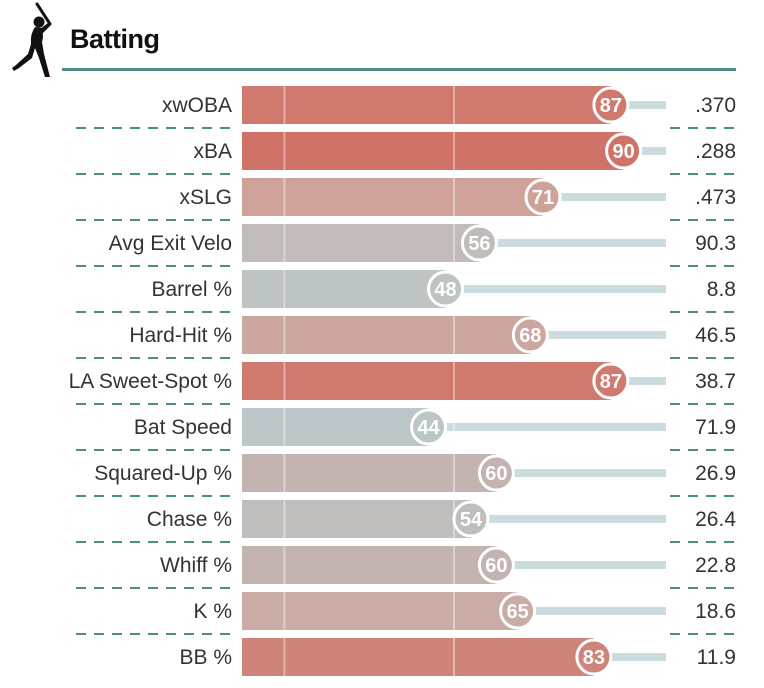  What do you see at coordinates (205, 197) in the screenshot?
I see `metric-label: xSLG` at bounding box center [205, 197].